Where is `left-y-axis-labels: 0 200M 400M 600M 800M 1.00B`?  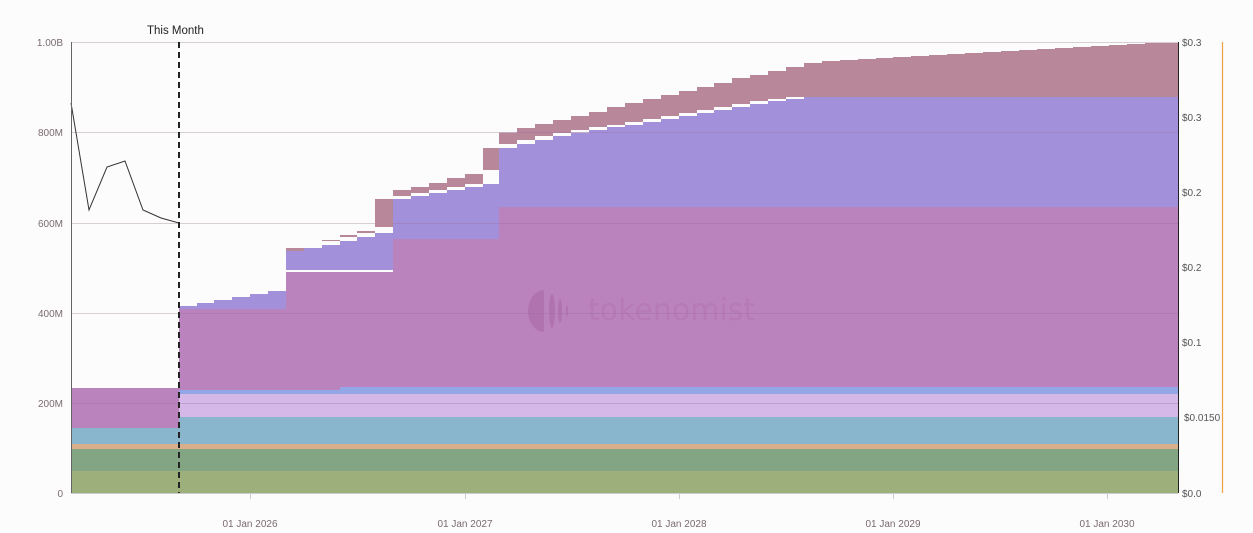
left-y-axis-labels: 0 200M 400M 600M 800M 1.00B is located at coordinates (50, 269).